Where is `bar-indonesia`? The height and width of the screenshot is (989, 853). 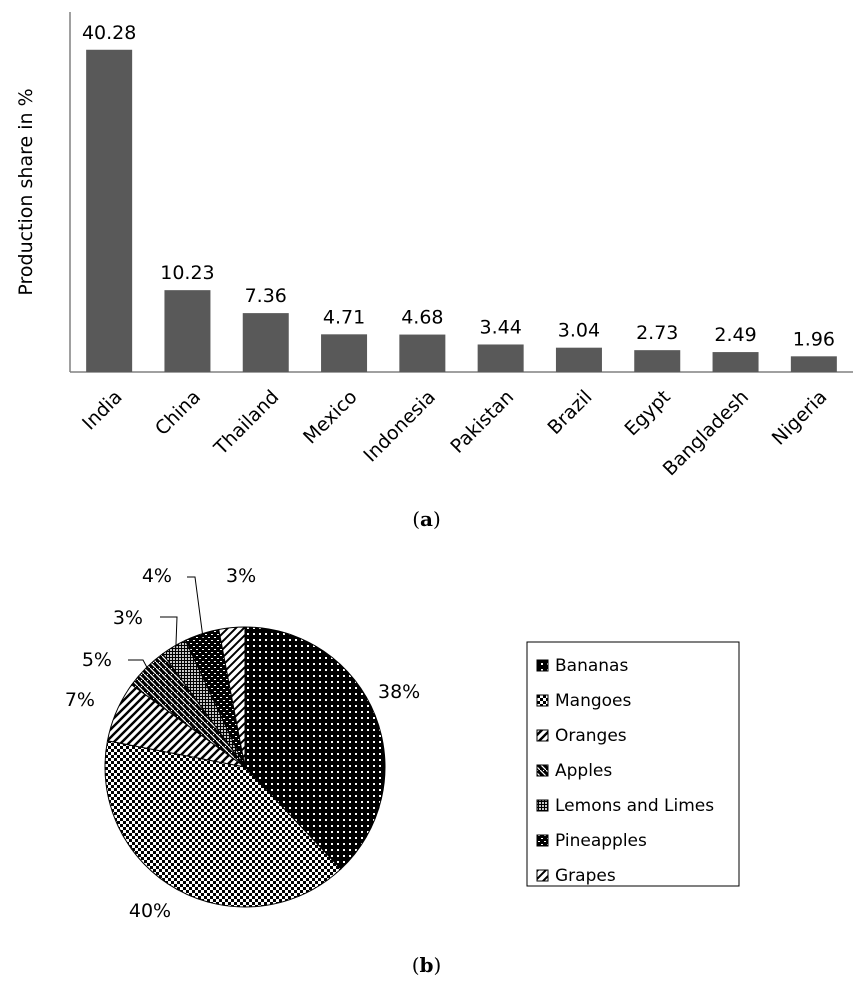 bar-indonesia is located at coordinates (422, 353).